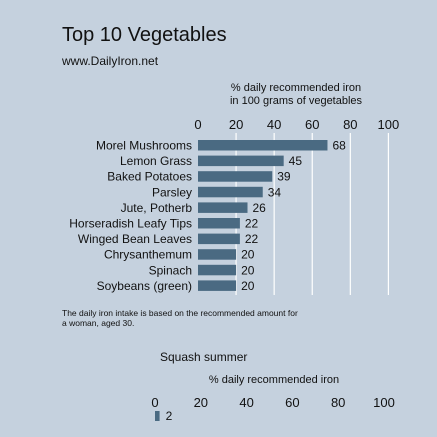  I want to click on data-label: 68, so click(339, 146).